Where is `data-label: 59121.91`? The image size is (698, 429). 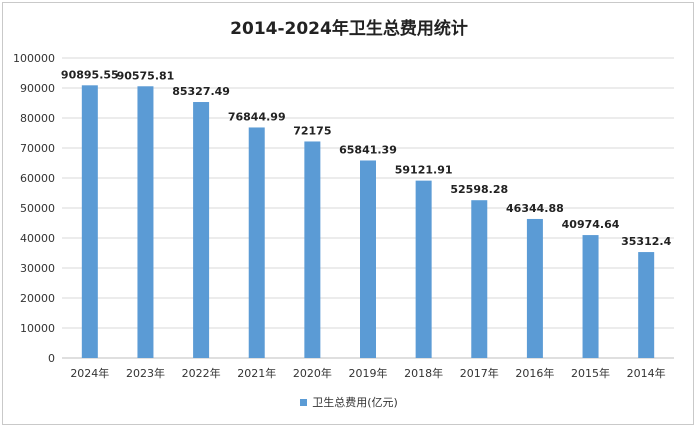
data-label: 59121.91 is located at coordinates (424, 170).